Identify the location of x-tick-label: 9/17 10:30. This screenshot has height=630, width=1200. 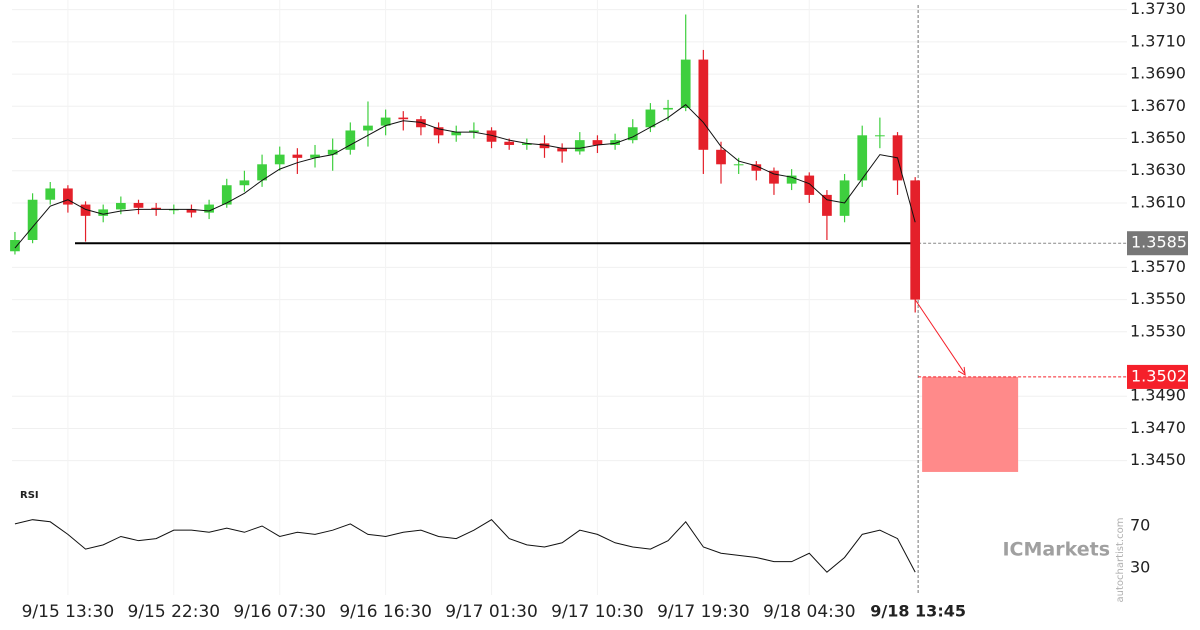
(597, 612).